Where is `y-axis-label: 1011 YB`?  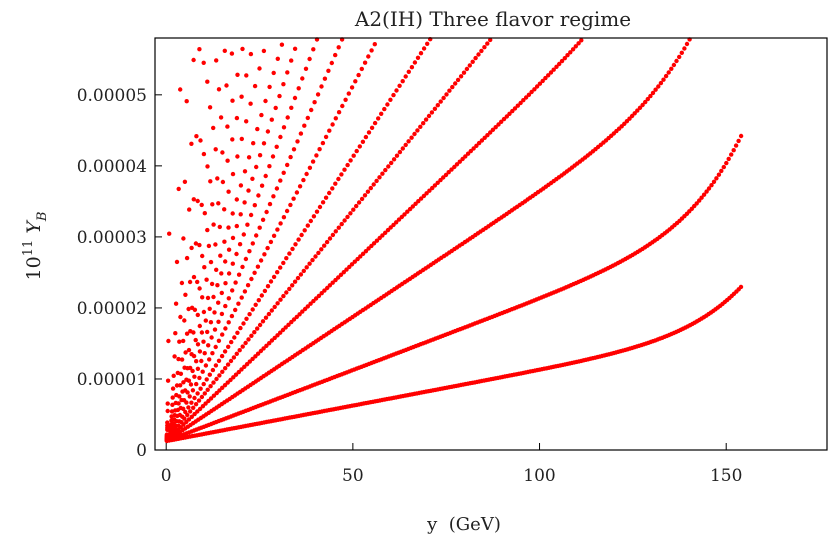 y-axis-label: 1011 YB is located at coordinates (35, 246).